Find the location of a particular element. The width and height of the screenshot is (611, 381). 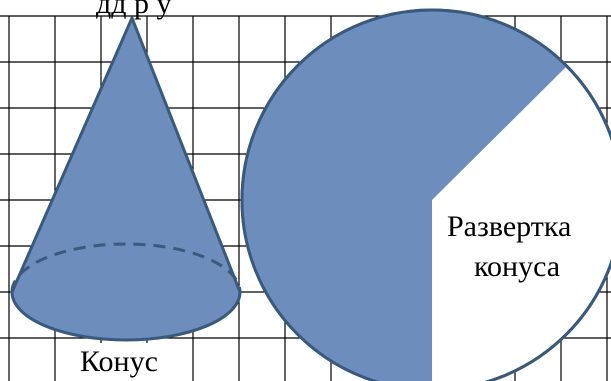

development-caption-background is located at coordinates (516, 243).